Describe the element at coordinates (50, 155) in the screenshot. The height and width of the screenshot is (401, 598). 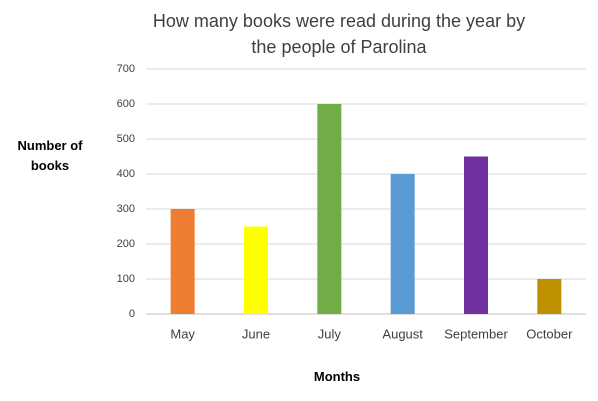
I see `y-axis-label: Number of books` at that location.